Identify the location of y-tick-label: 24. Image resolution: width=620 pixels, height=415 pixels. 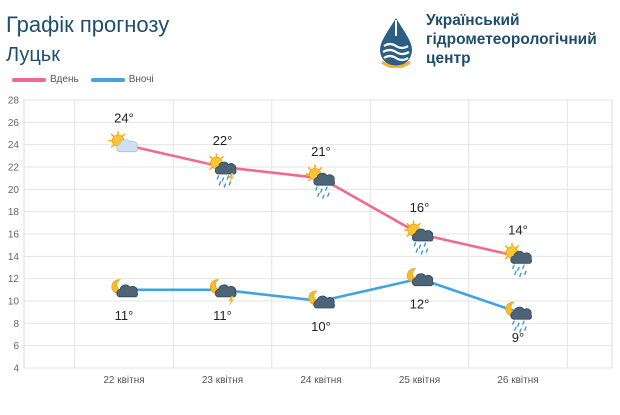
(14, 145).